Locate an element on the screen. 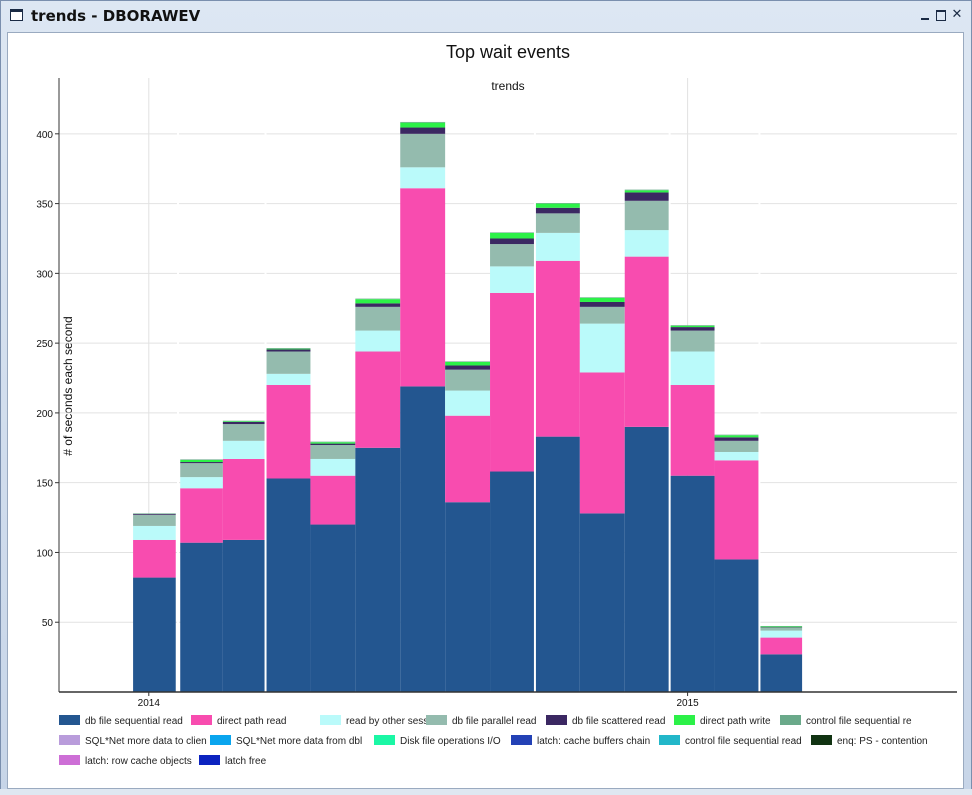 The height and width of the screenshot is (795, 972). legend-item: db file scattered read is located at coordinates (605, 721).